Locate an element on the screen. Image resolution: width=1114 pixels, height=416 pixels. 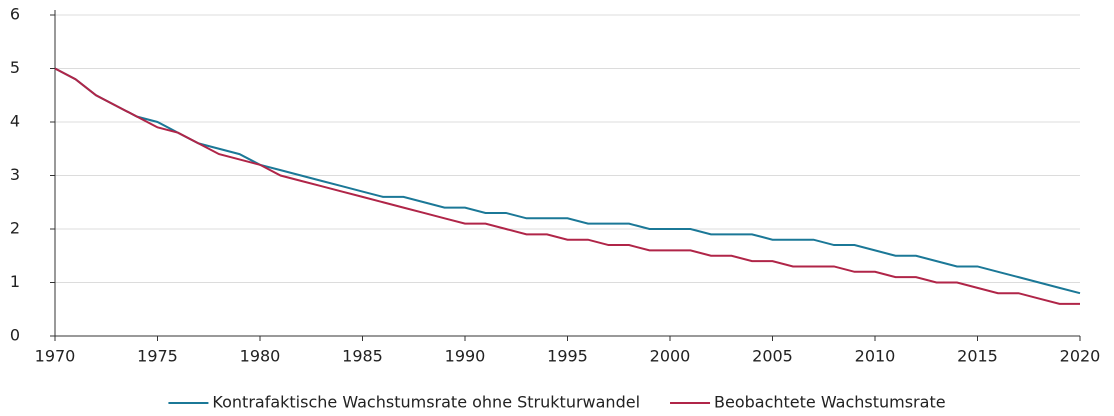
x-tick-label: 2000 is located at coordinates (670, 356).